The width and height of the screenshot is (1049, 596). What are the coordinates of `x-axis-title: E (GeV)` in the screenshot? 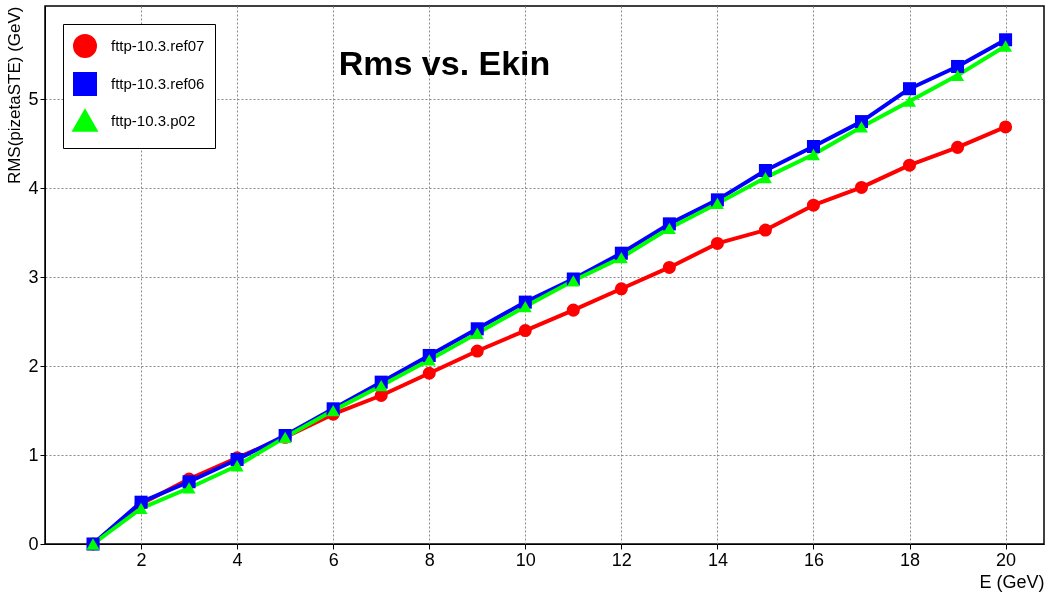 It's located at (1012, 581).